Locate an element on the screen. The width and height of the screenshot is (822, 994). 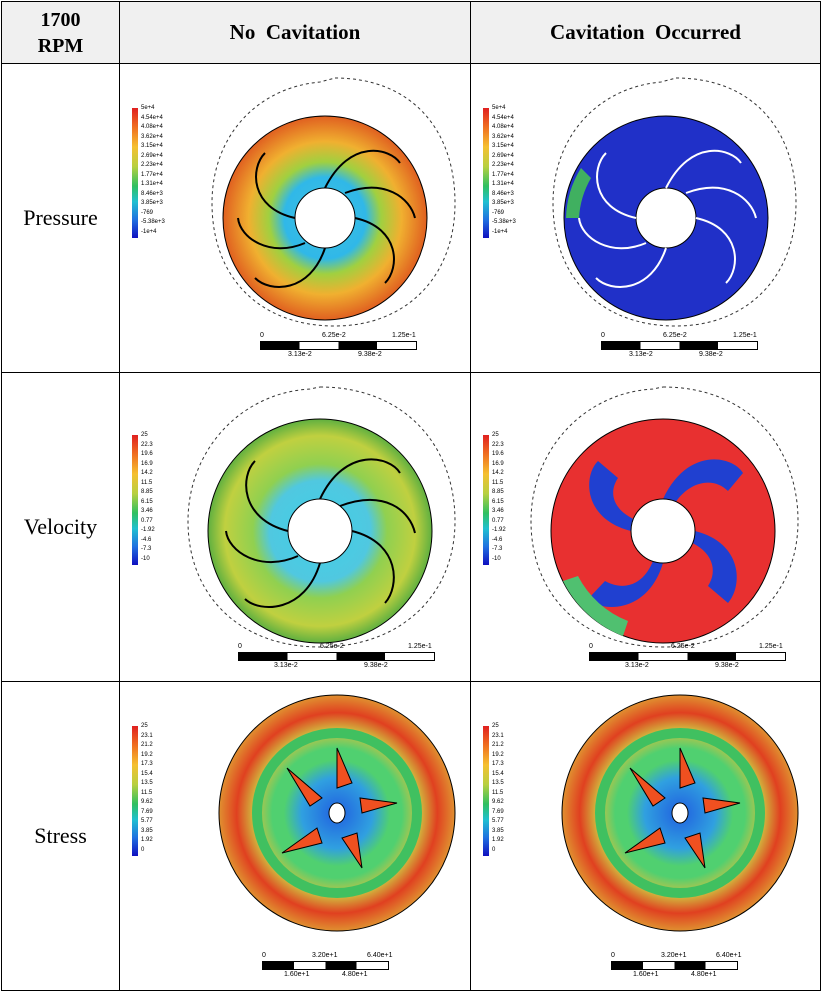
legend-tick-label: 9.62 is located at coordinates (147, 802).